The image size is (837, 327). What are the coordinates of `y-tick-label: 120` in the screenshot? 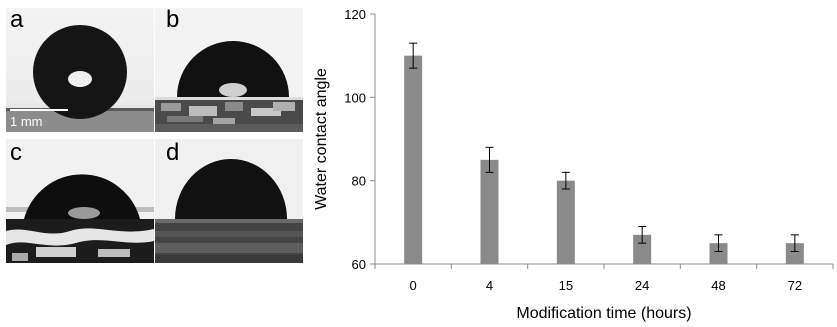 It's located at (355, 14).